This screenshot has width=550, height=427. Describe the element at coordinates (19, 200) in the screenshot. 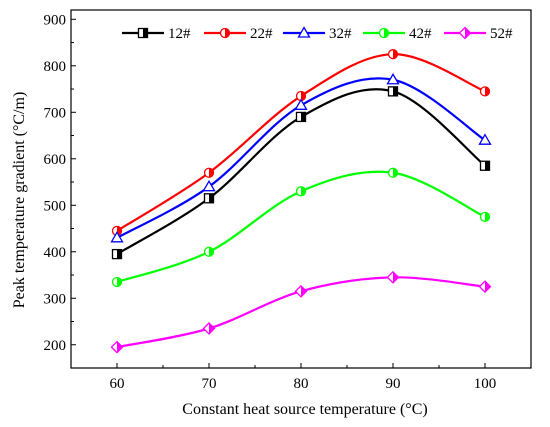

I see `y-axis-title: Peak temperature gradient (°C/m)` at that location.